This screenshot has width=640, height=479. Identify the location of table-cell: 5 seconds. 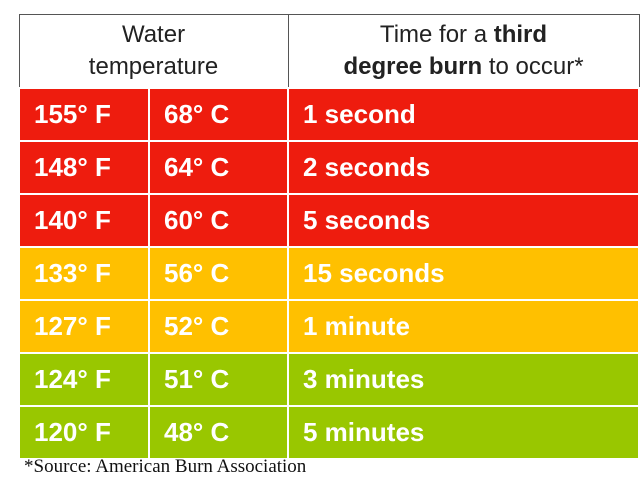
(463, 220).